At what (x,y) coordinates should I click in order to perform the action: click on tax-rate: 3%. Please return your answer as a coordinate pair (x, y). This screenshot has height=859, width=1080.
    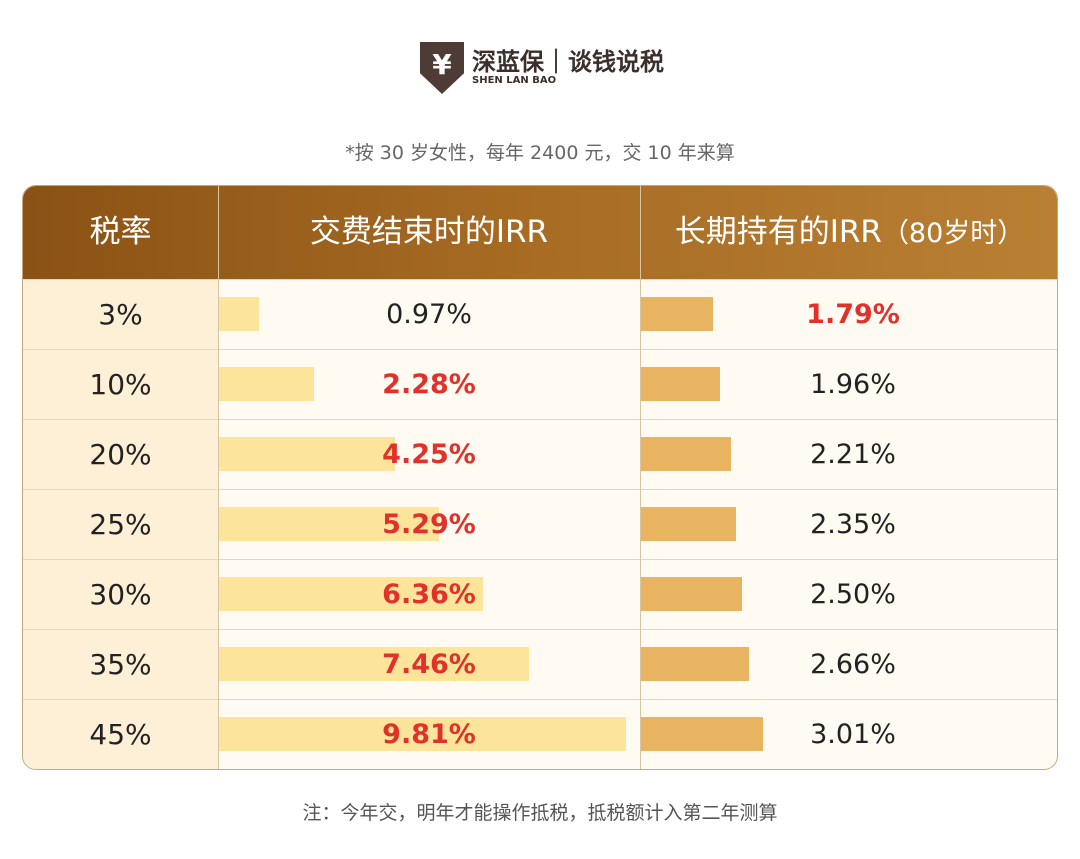
    Looking at the image, I should click on (120, 314).